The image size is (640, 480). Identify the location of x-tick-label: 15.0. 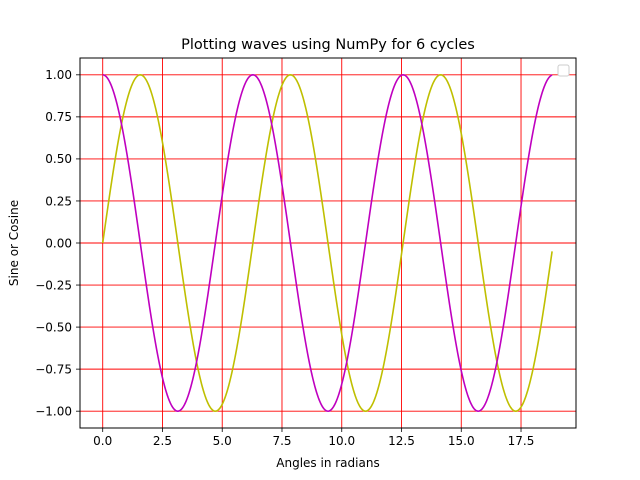
(461, 441).